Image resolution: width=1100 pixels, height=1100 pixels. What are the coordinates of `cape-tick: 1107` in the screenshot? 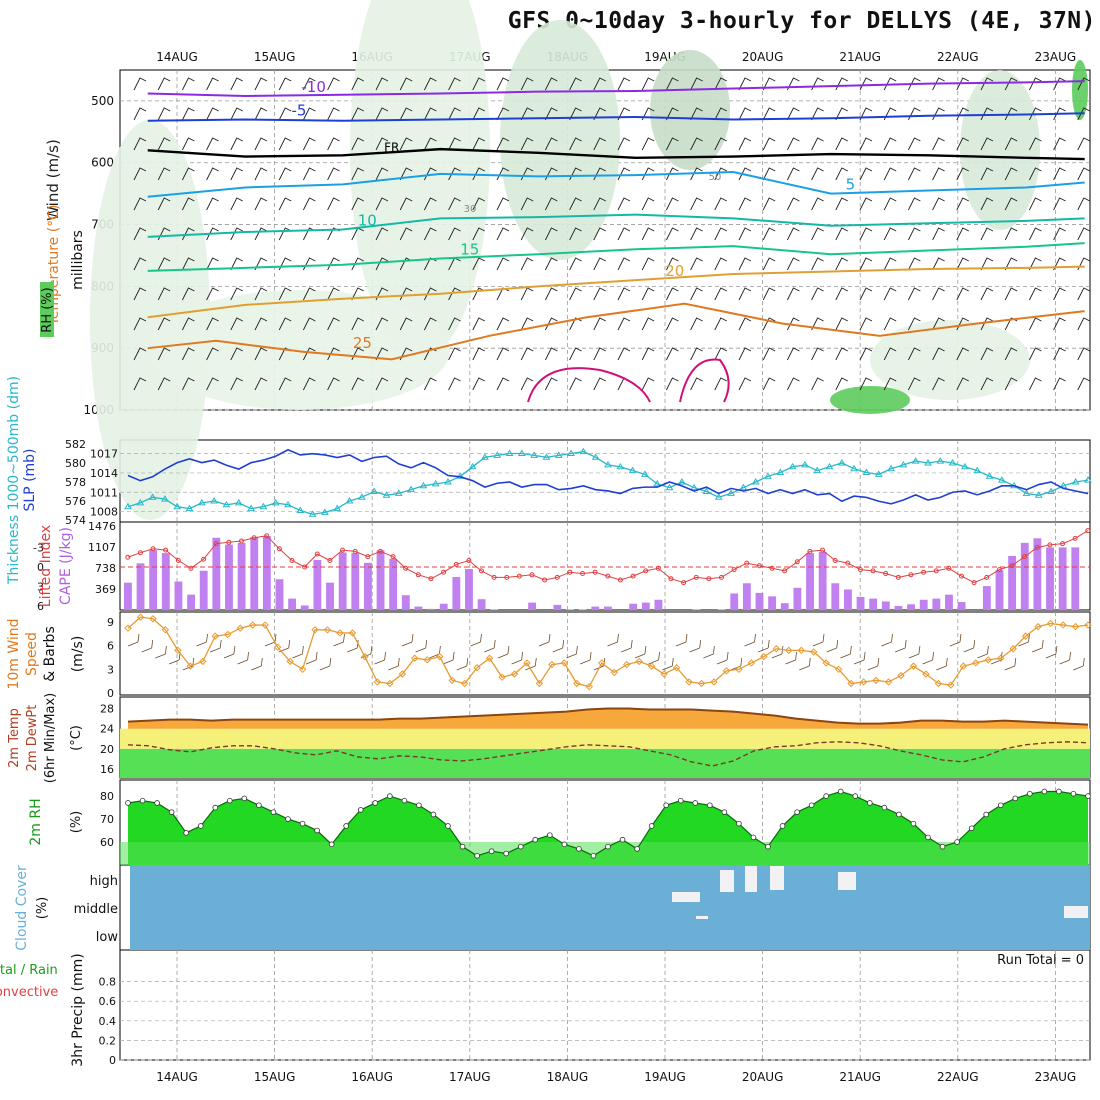 It's located at (102, 547).